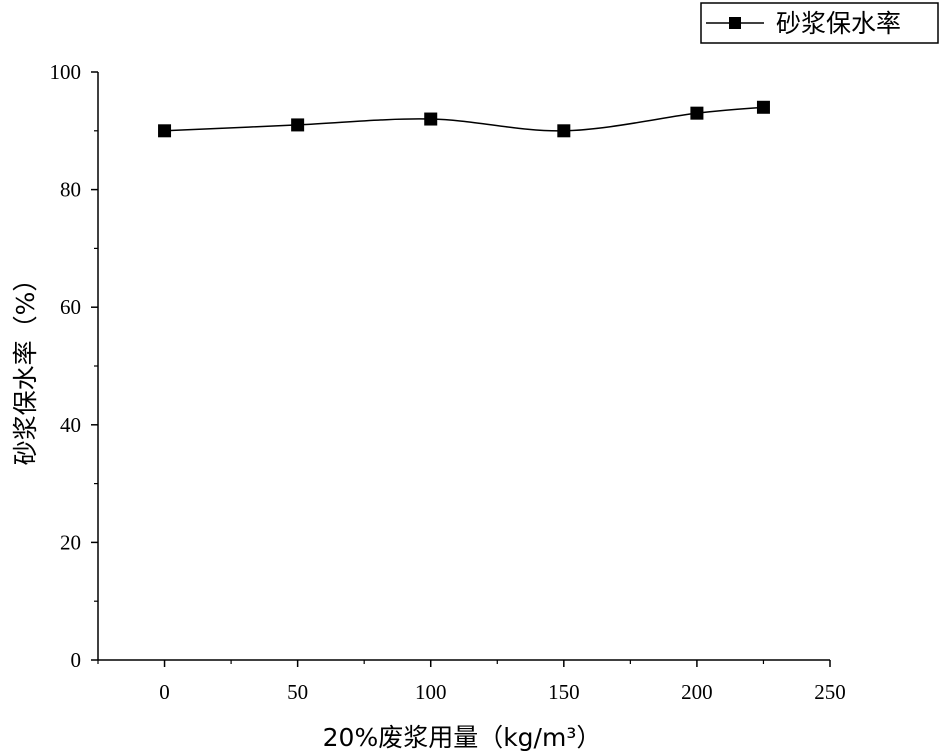 The image size is (946, 755). Describe the element at coordinates (830, 692) in the screenshot. I see `x-tick-label: 250` at that location.